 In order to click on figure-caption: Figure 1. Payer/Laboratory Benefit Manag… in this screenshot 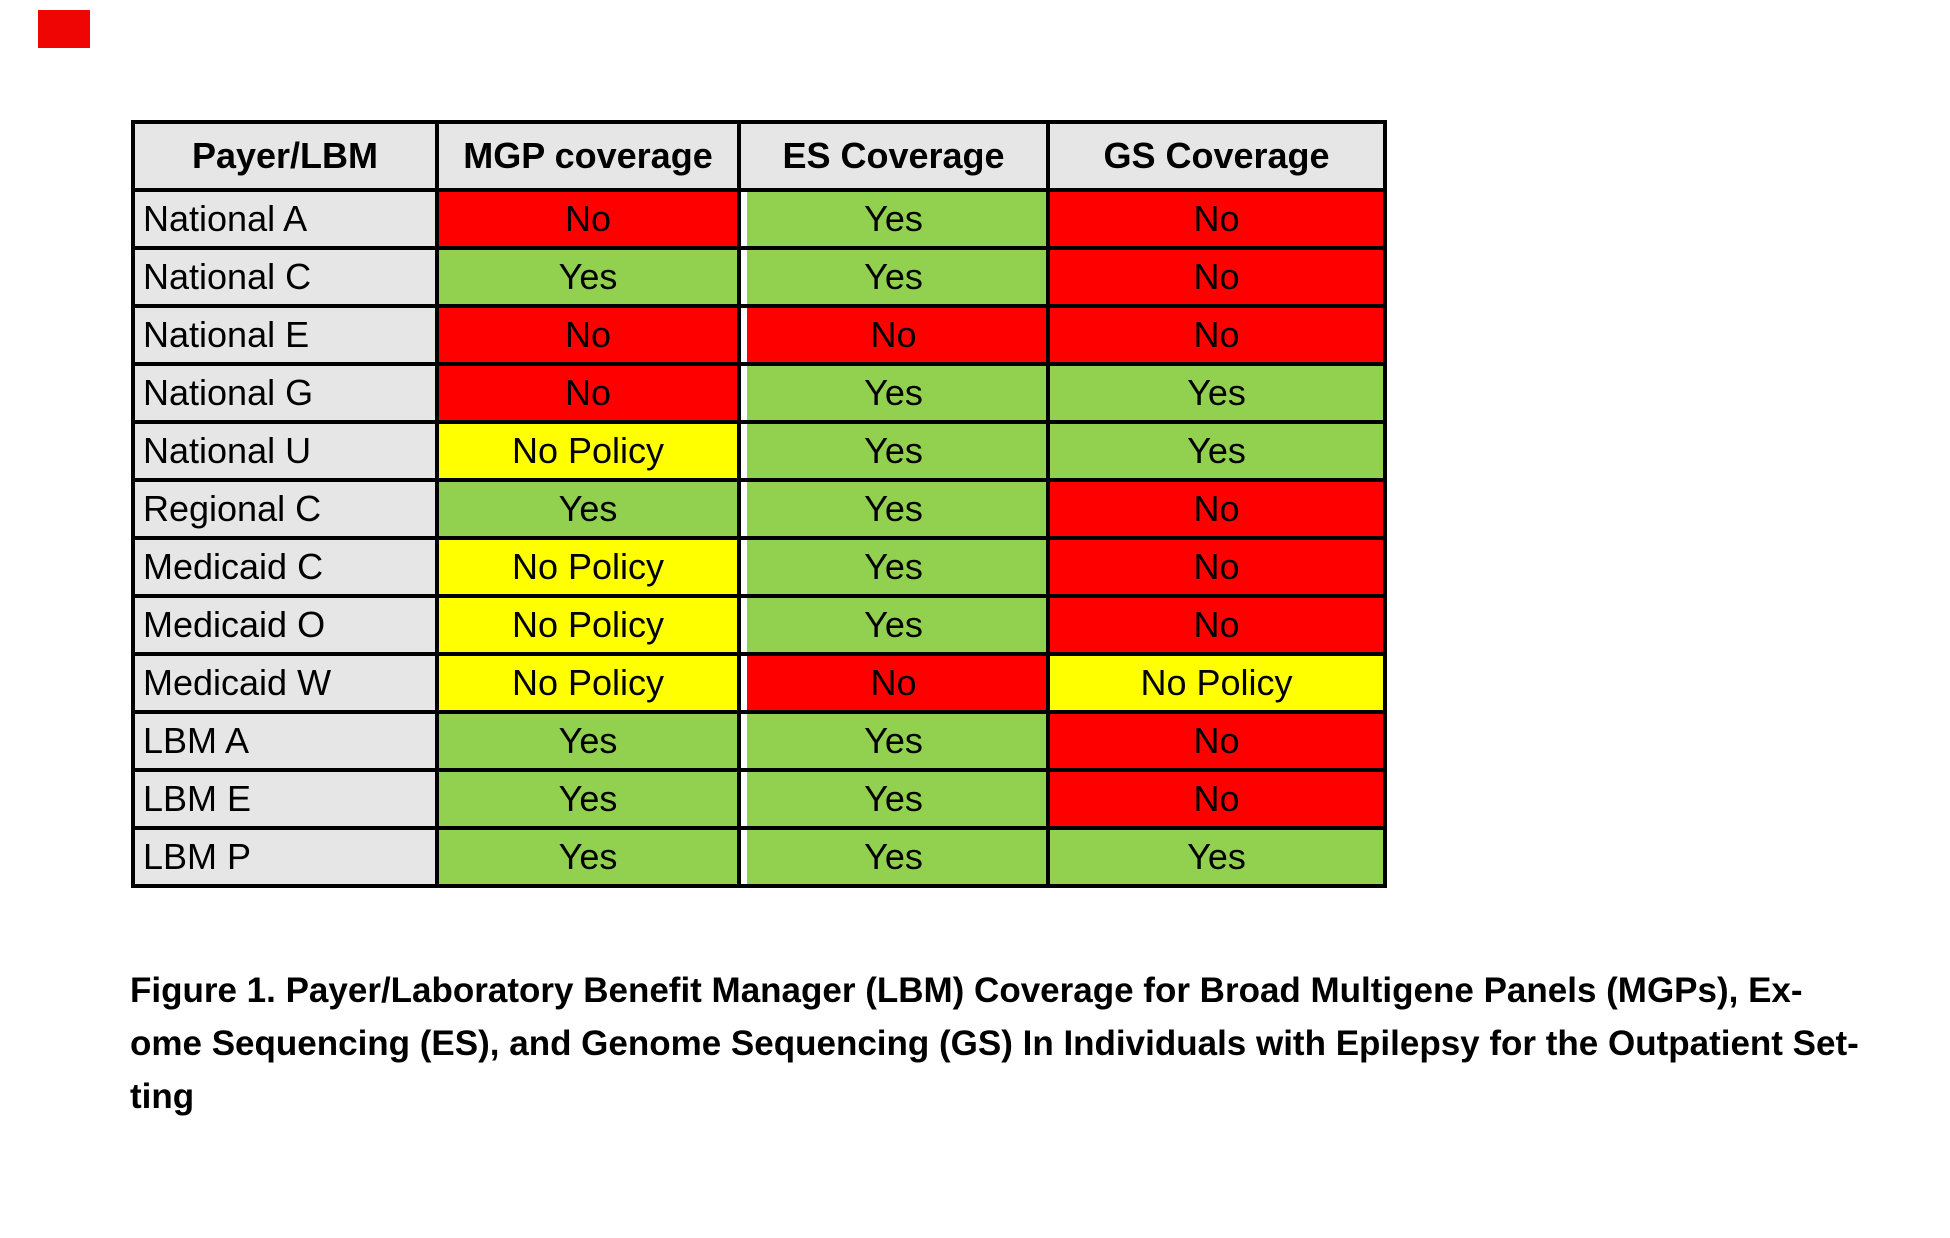, I will do `click(994, 1043)`.